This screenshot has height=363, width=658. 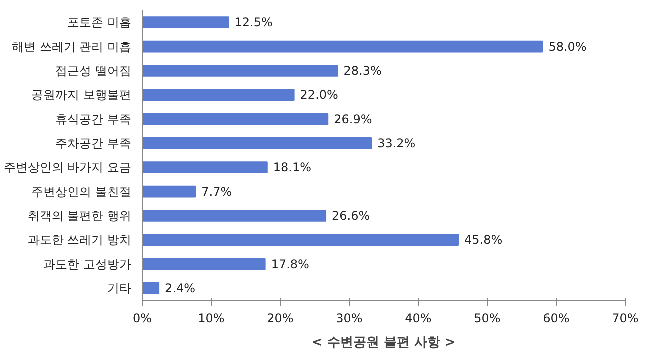 I want to click on data-label: 22.0%, so click(x=319, y=95).